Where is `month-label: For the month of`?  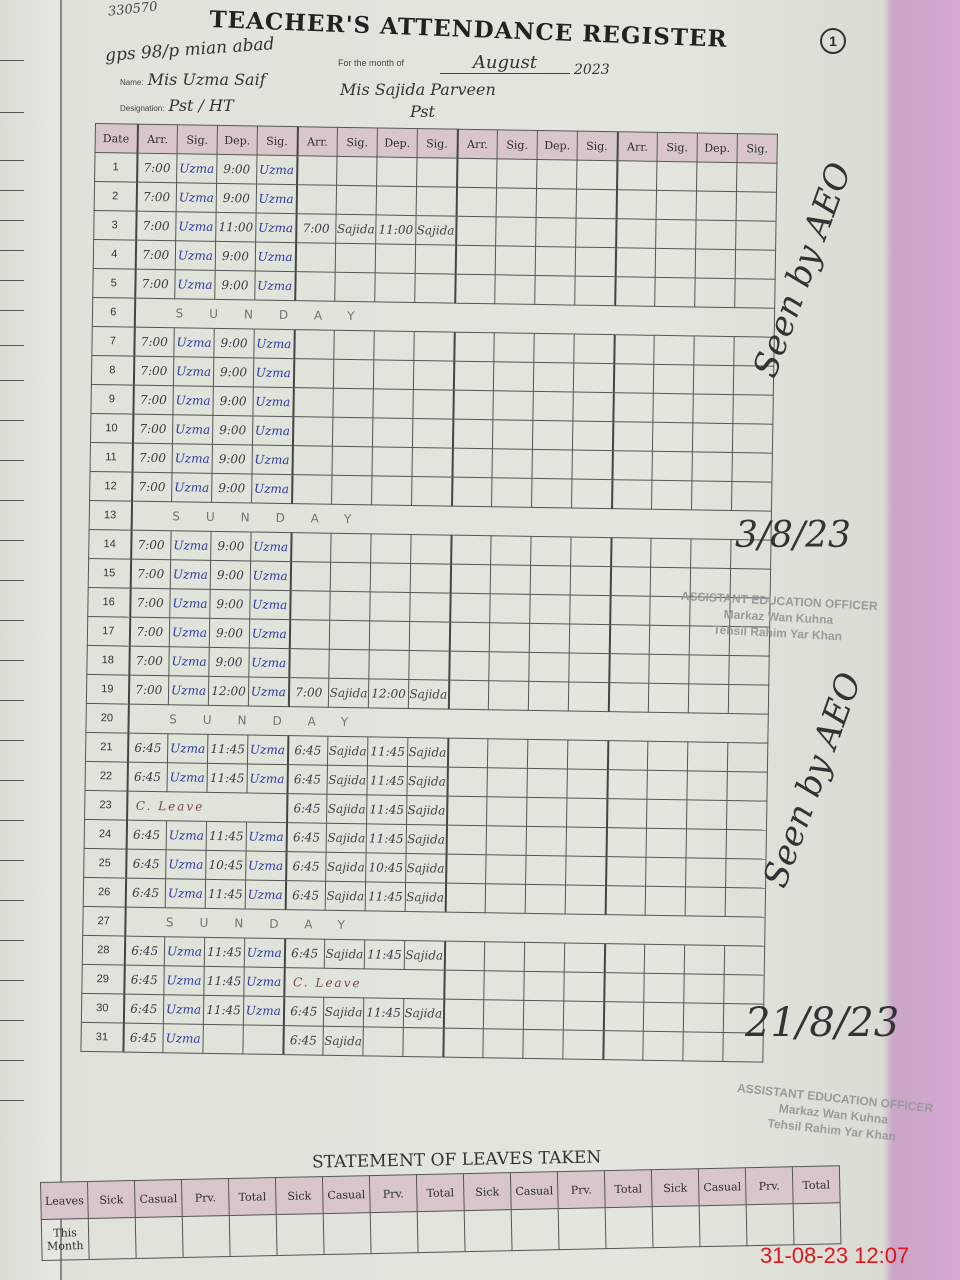
month-label: For the month of is located at coordinates (371, 63).